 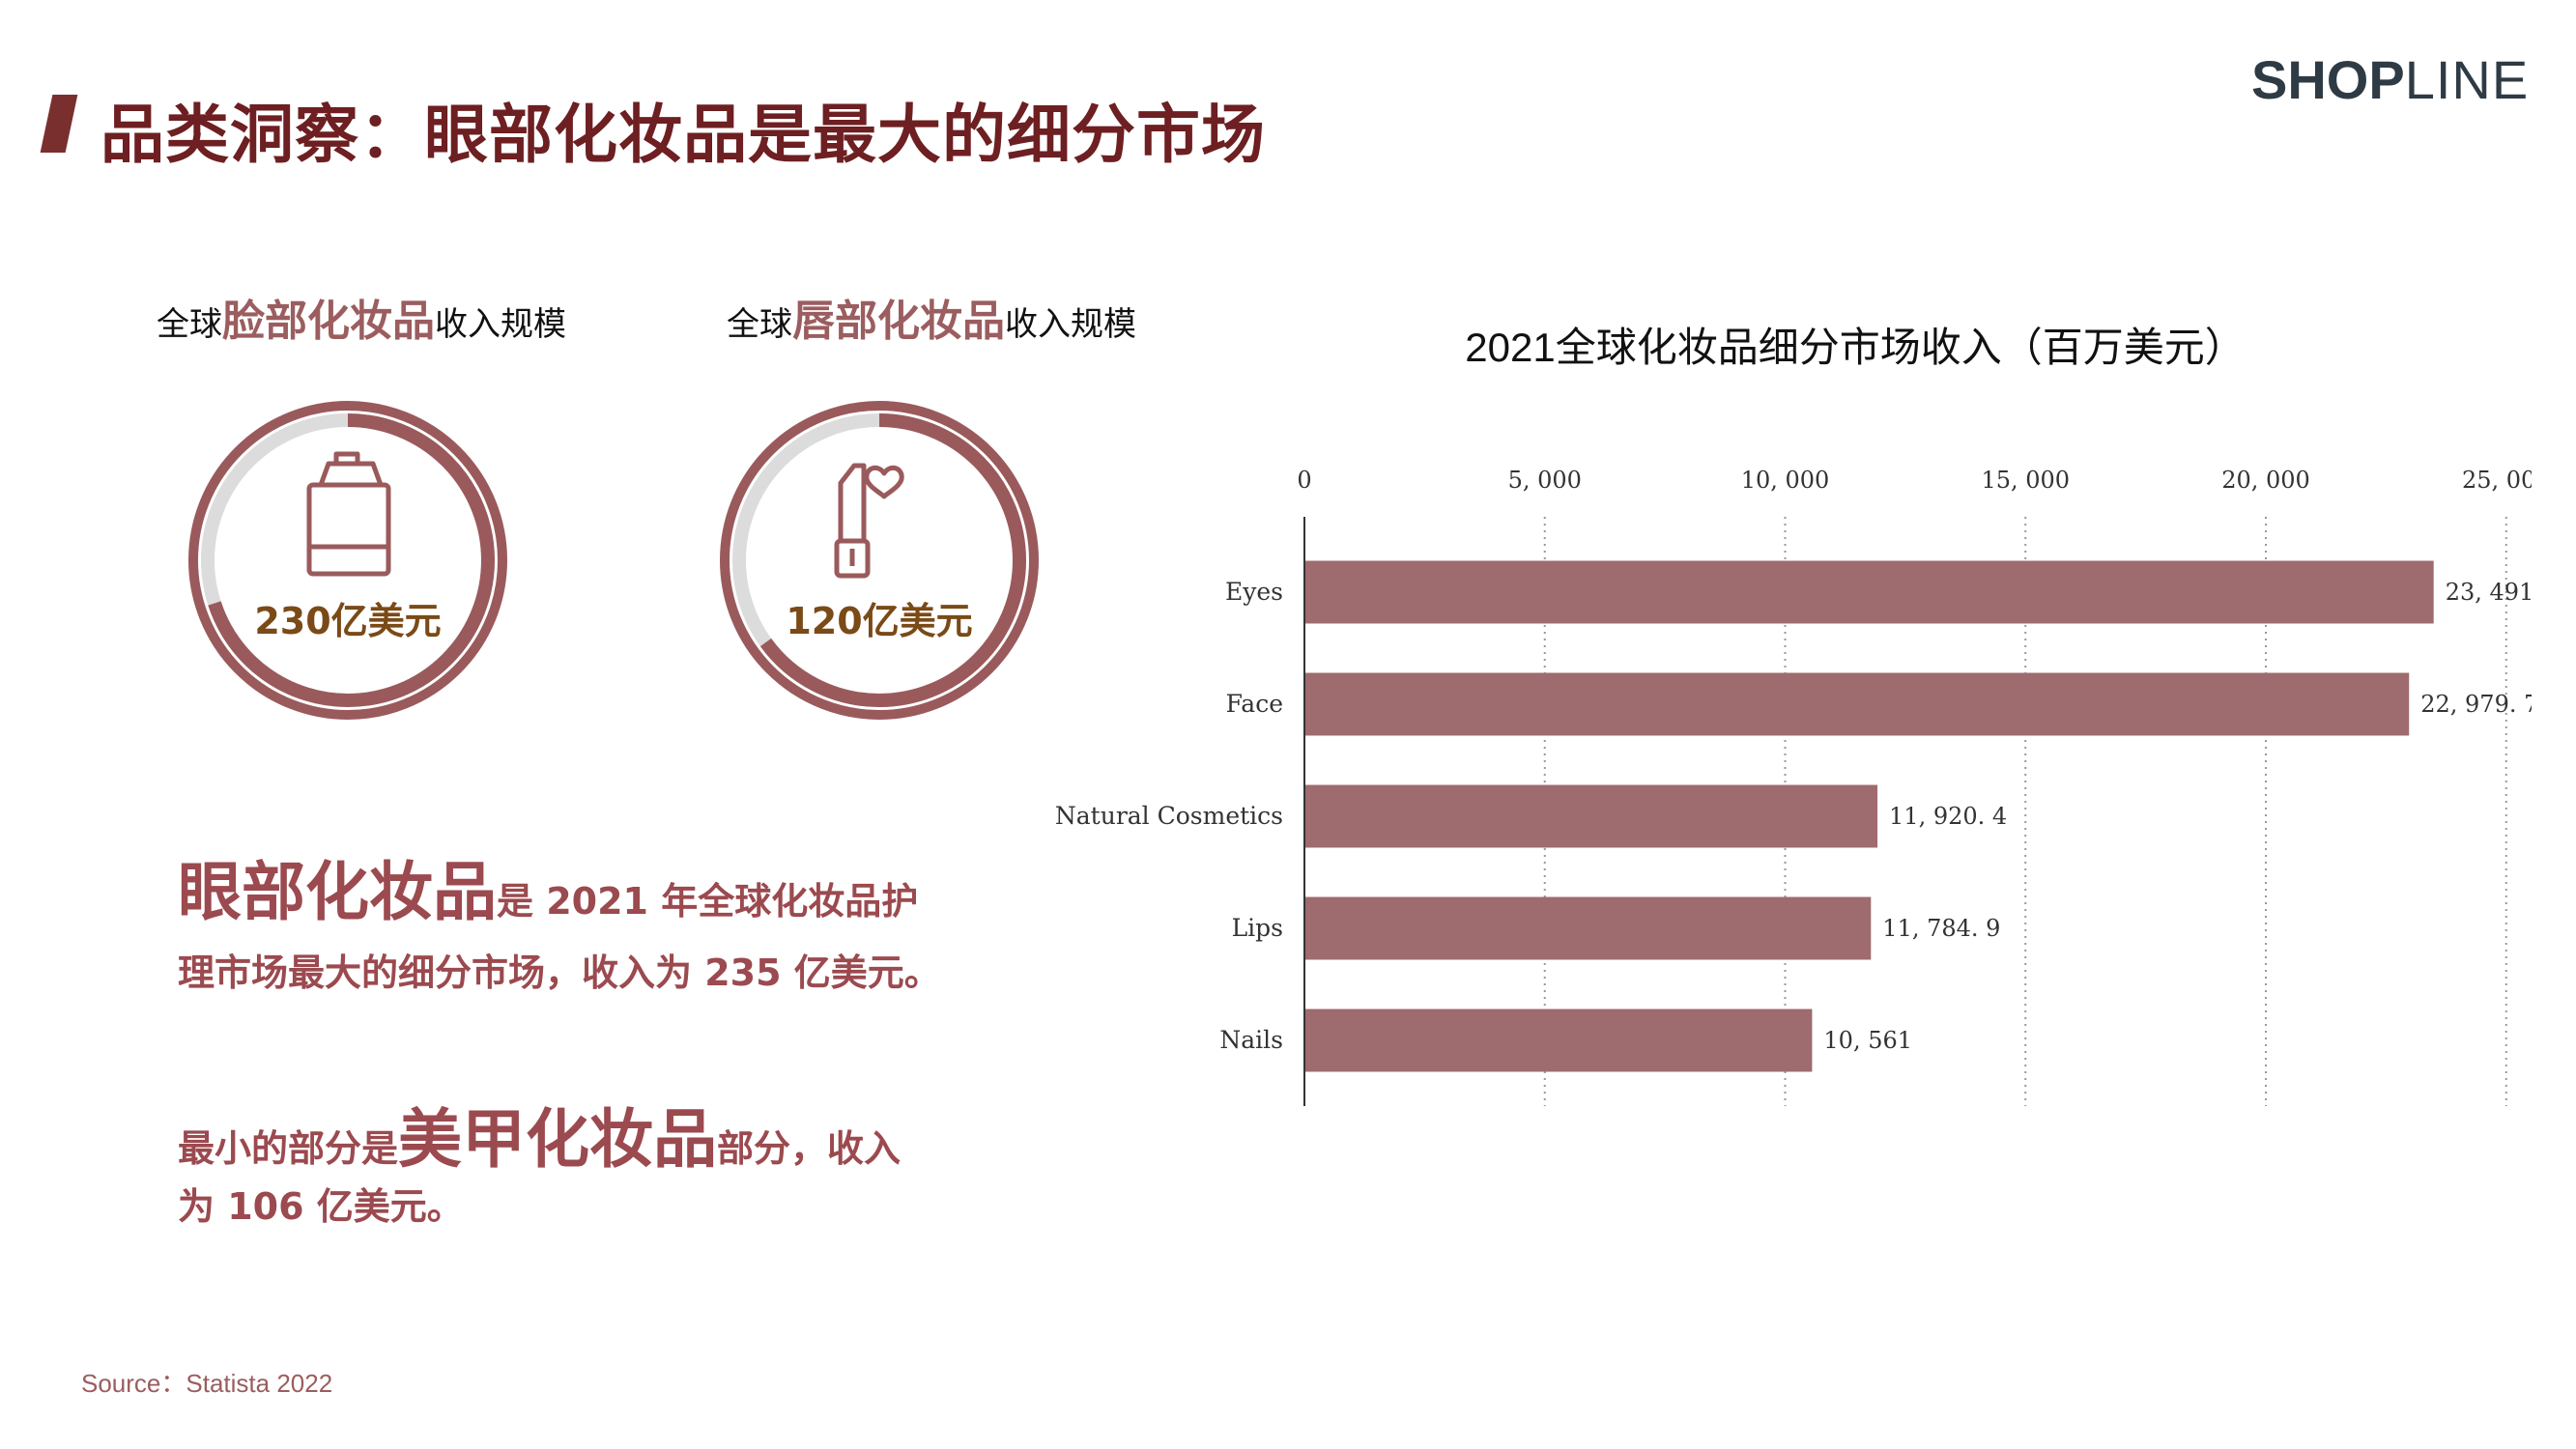 I want to click on bar-value-label: 11, 920. 4, so click(x=1948, y=816).